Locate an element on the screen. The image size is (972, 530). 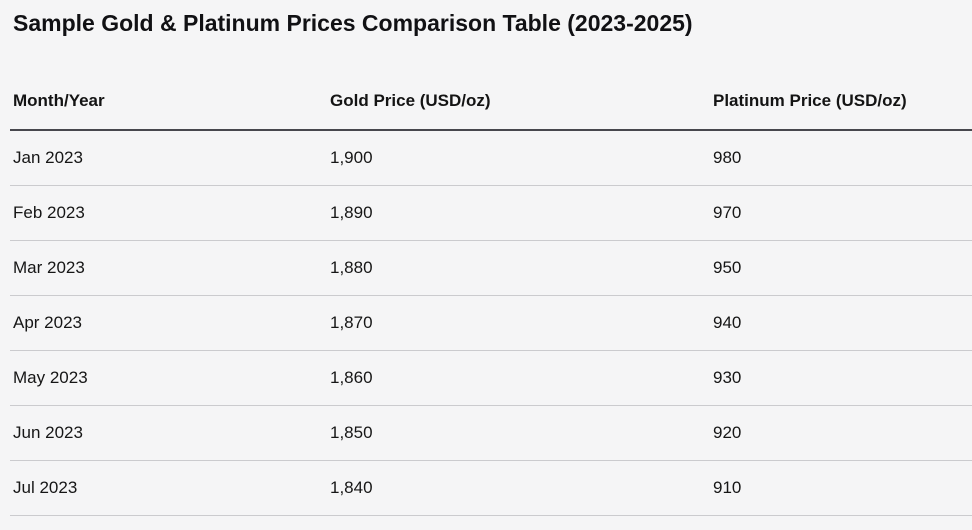
table-row: Jan 2023 1,900 980 is located at coordinates (491, 158).